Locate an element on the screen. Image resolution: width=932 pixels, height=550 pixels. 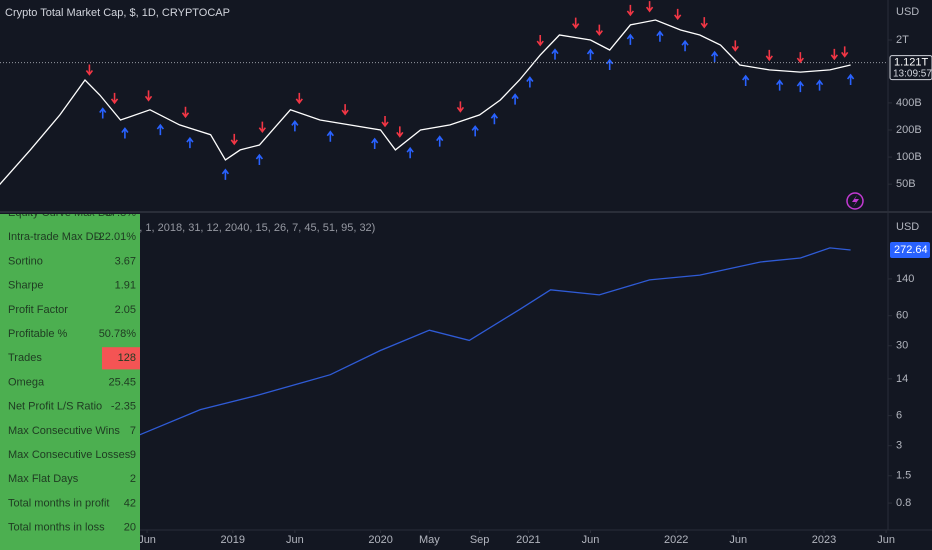
stat-label: Total months in profit is located at coordinates (59, 503).